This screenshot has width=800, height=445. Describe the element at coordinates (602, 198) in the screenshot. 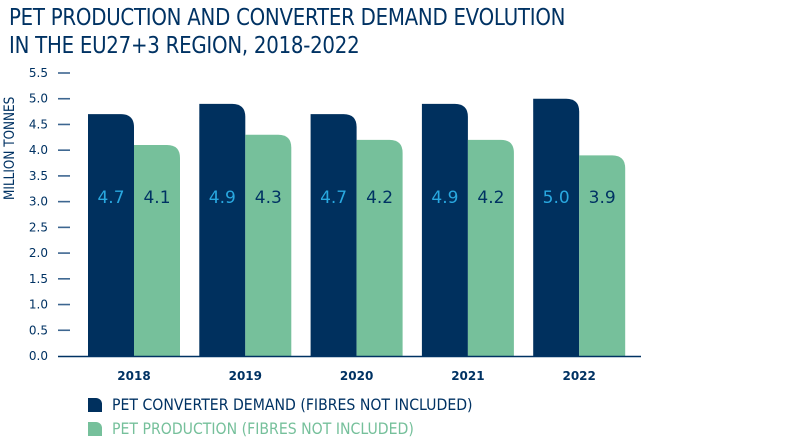

I see `data-label: 3.9` at that location.